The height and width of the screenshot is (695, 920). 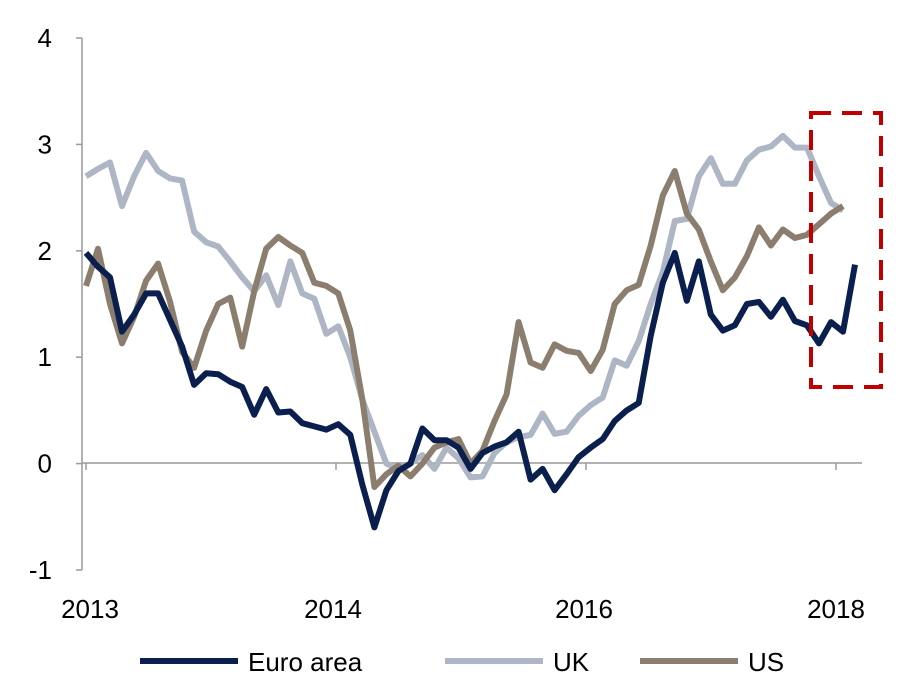 I want to click on y-tick-label: 1, so click(x=45, y=357).